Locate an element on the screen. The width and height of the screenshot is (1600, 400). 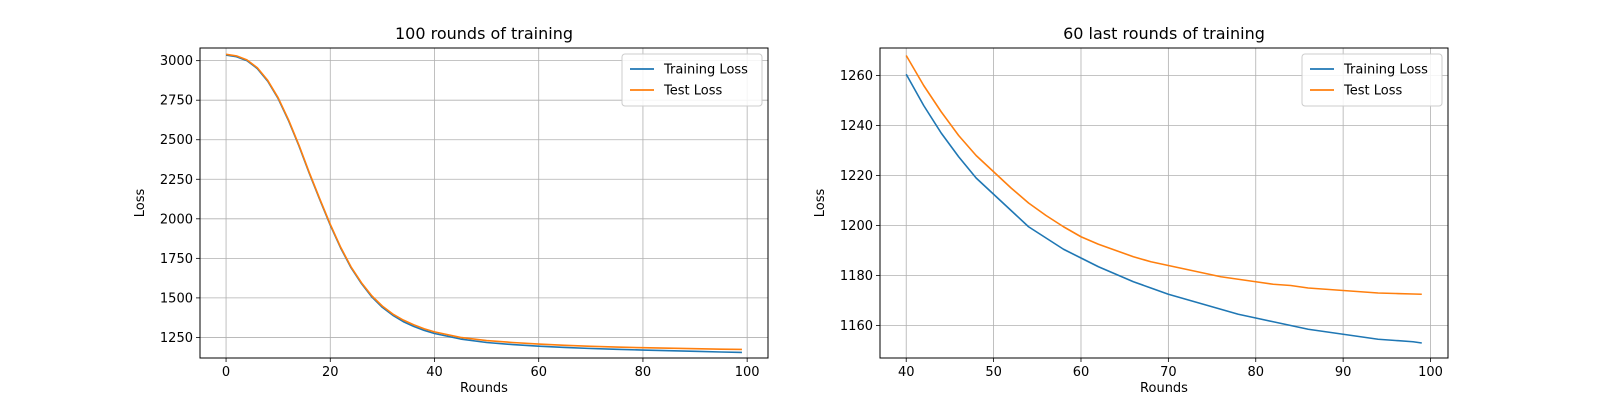
chart-2-legend is located at coordinates (1372, 80).